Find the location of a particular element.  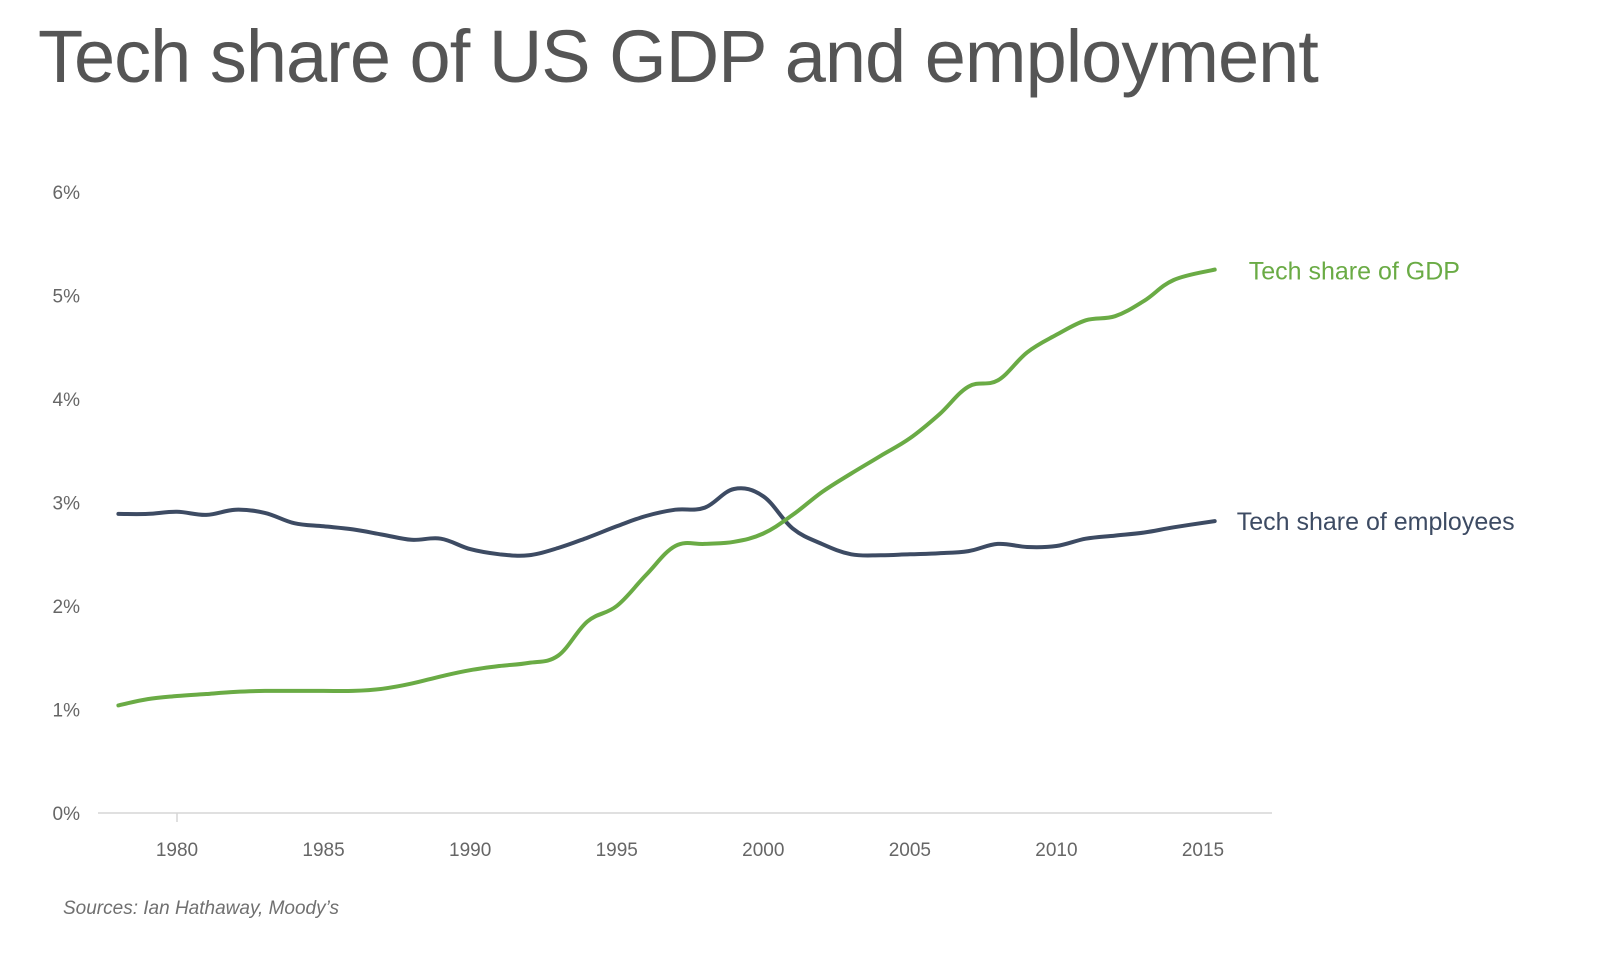

chart-title: Tech share of US GDP and employment is located at coordinates (678, 56).